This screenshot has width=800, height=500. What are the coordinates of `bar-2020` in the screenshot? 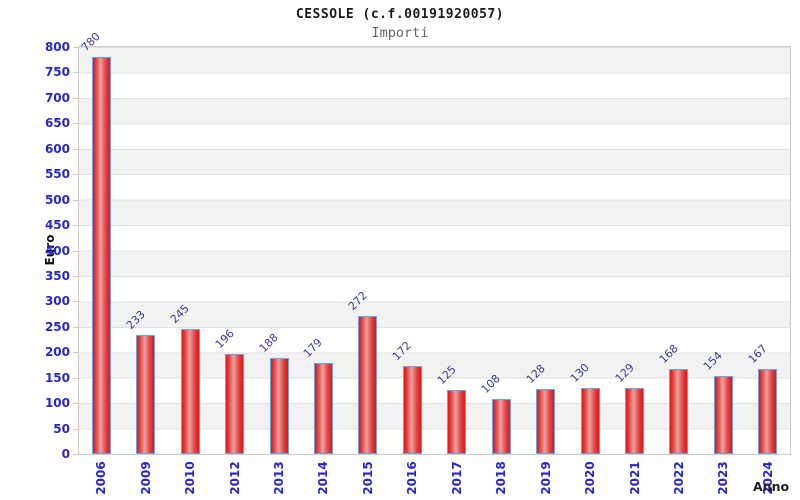 It's located at (590, 421).